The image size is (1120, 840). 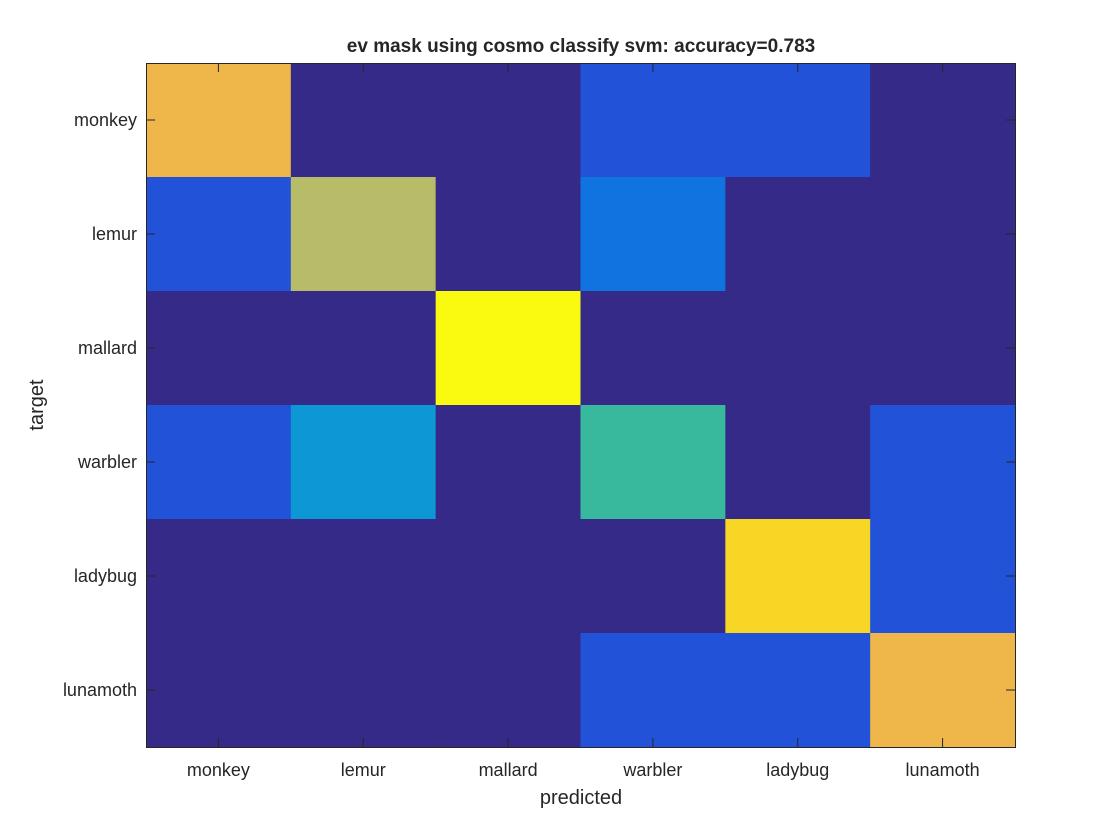 What do you see at coordinates (219, 348) in the screenshot?
I see `heatmap-cell-mallard-monkey` at bounding box center [219, 348].